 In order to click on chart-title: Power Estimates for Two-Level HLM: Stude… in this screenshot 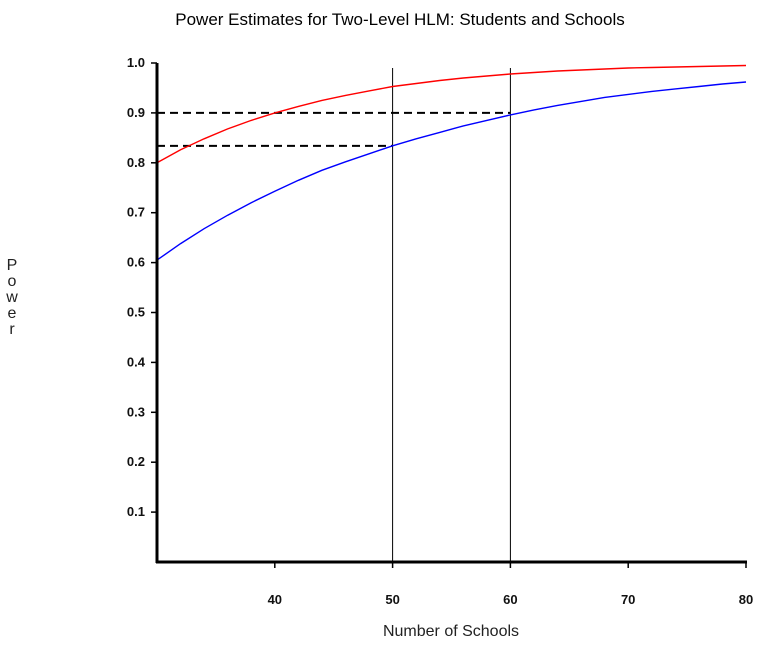, I will do `click(399, 19)`.